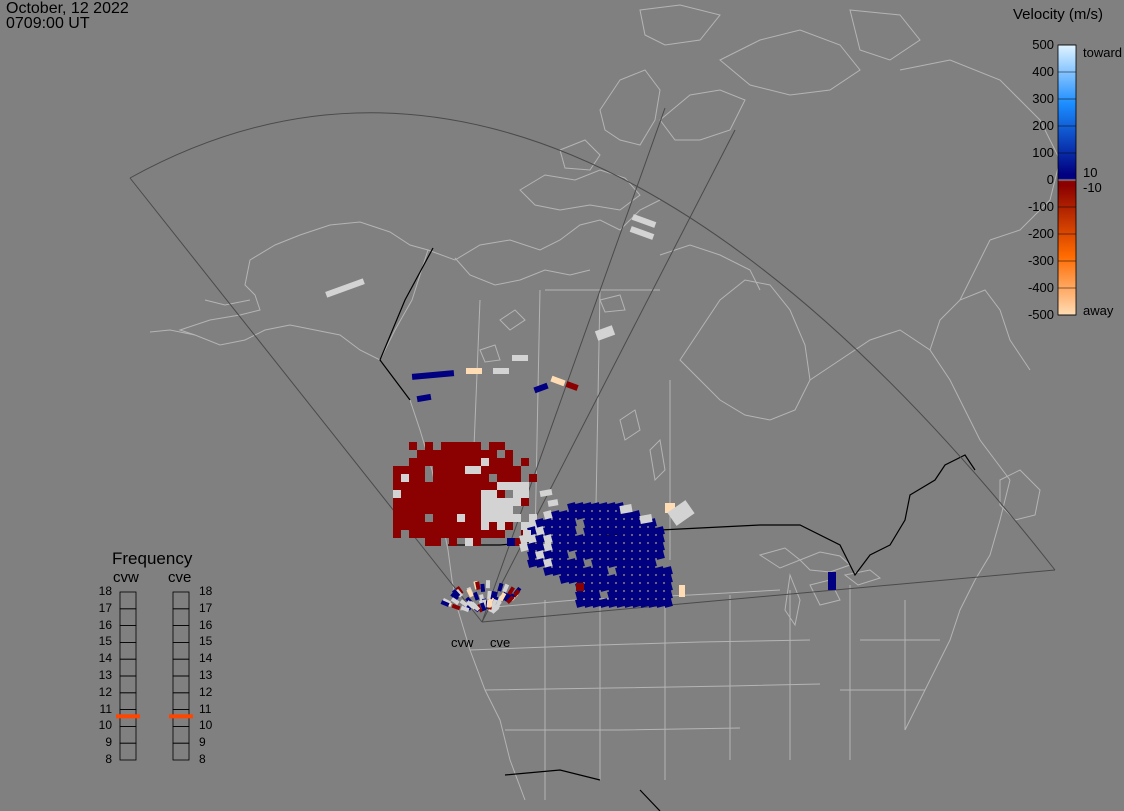 This screenshot has width=1124, height=811. Describe the element at coordinates (105, 624) in the screenshot. I see `frequency-scale-label: 16` at that location.